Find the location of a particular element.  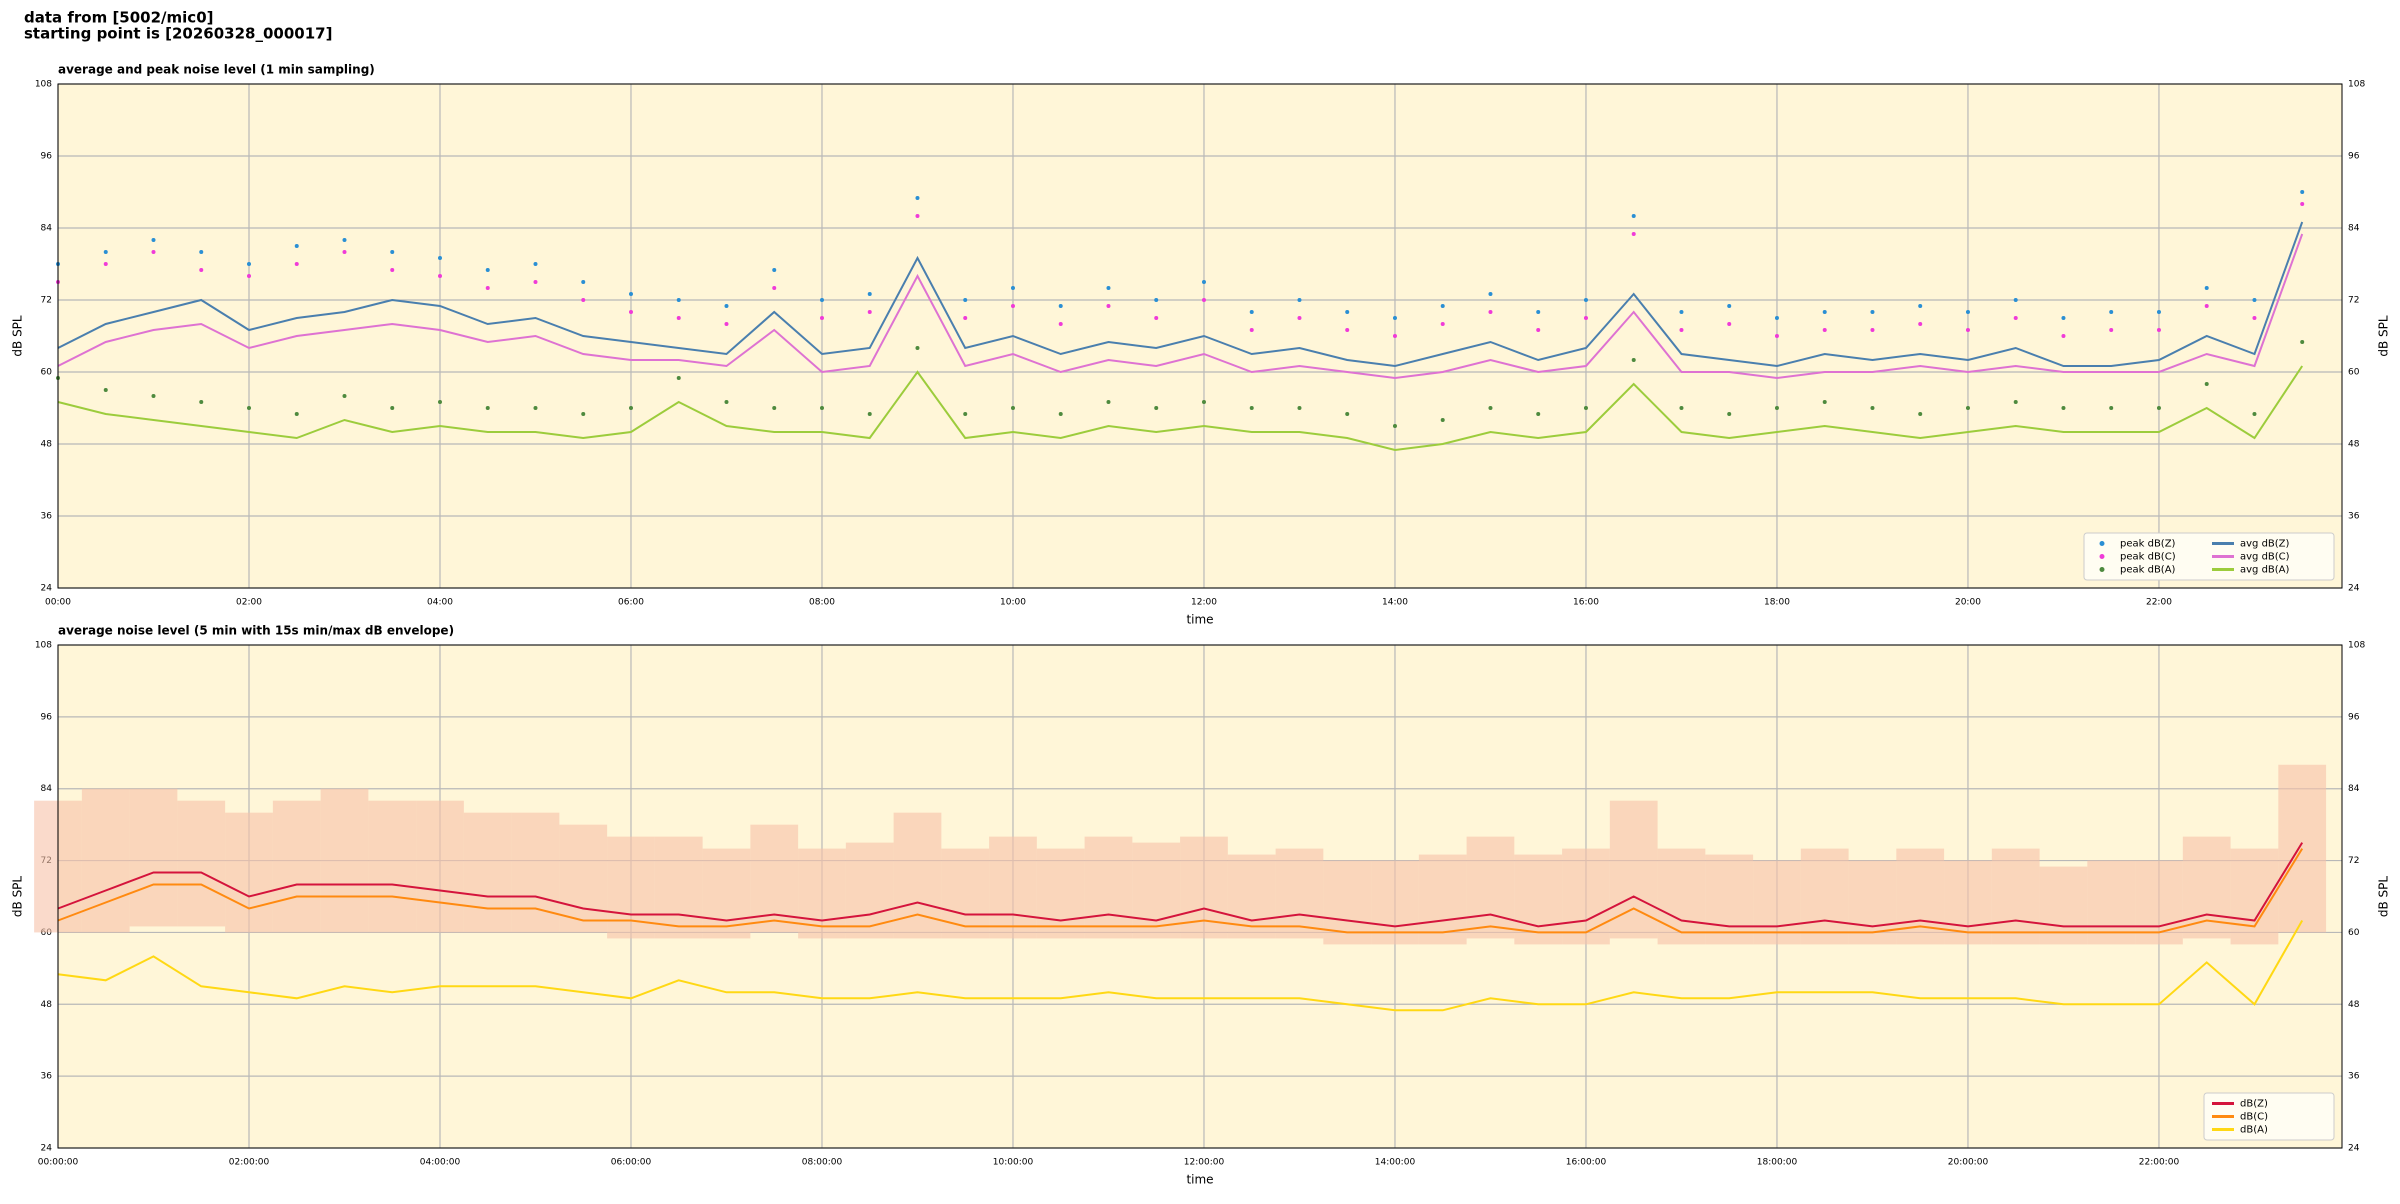

y-tick-label: 108 is located at coordinates (43, 85).